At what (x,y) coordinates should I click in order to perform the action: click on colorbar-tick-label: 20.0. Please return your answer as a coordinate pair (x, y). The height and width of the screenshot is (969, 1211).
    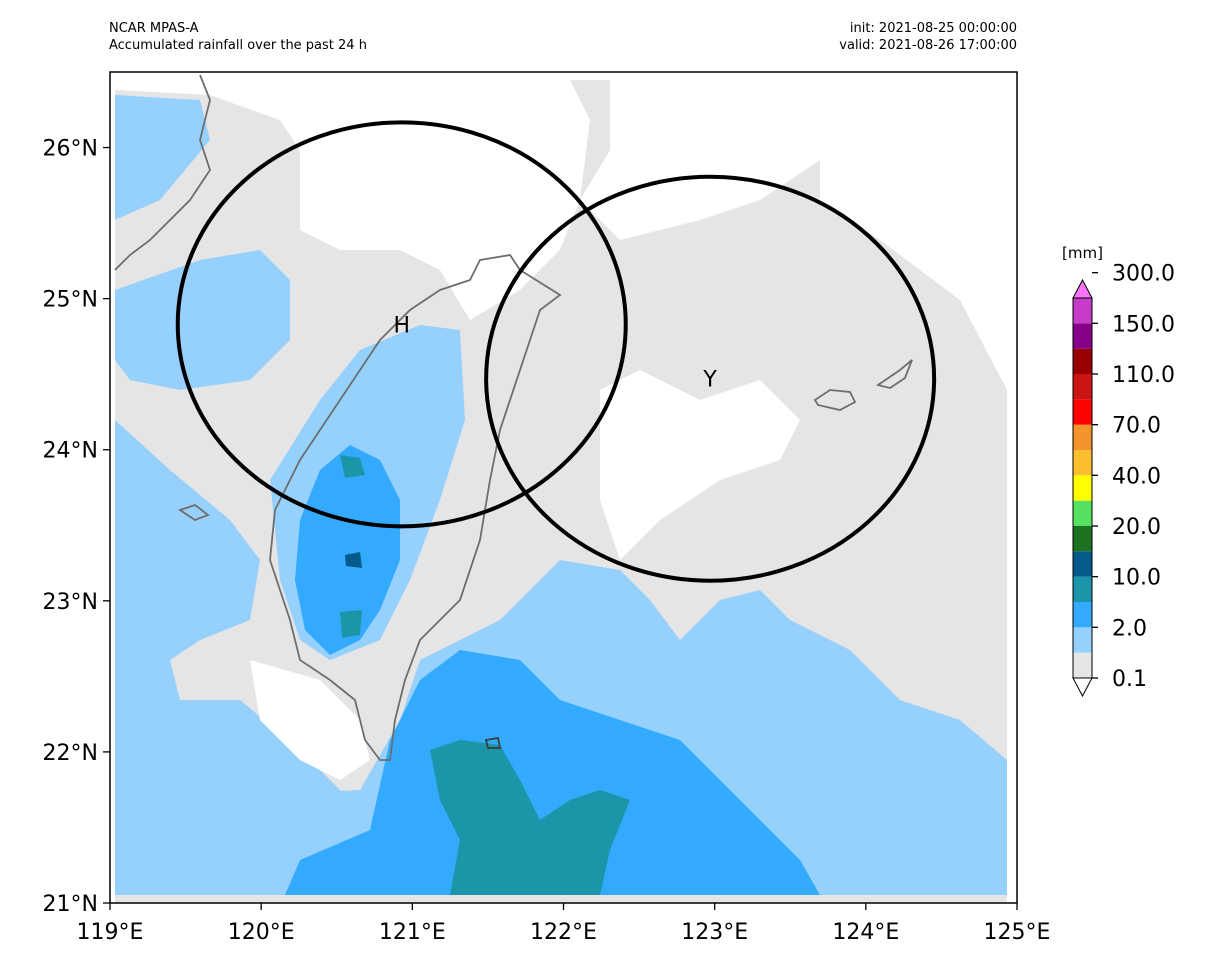
    Looking at the image, I should click on (1136, 527).